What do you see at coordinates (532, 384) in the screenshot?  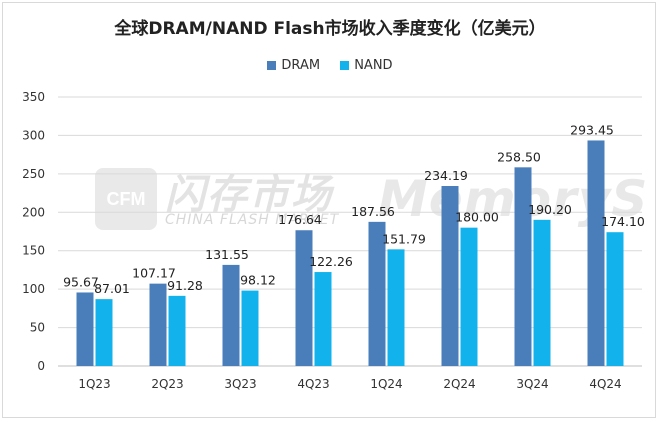 I see `x-tick-label: 3Q24` at bounding box center [532, 384].